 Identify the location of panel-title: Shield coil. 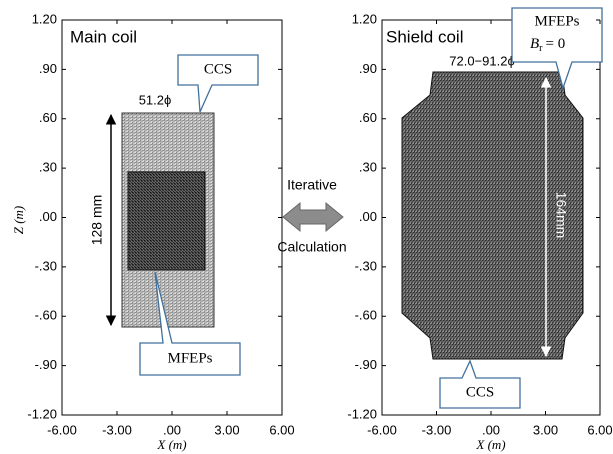
(425, 36).